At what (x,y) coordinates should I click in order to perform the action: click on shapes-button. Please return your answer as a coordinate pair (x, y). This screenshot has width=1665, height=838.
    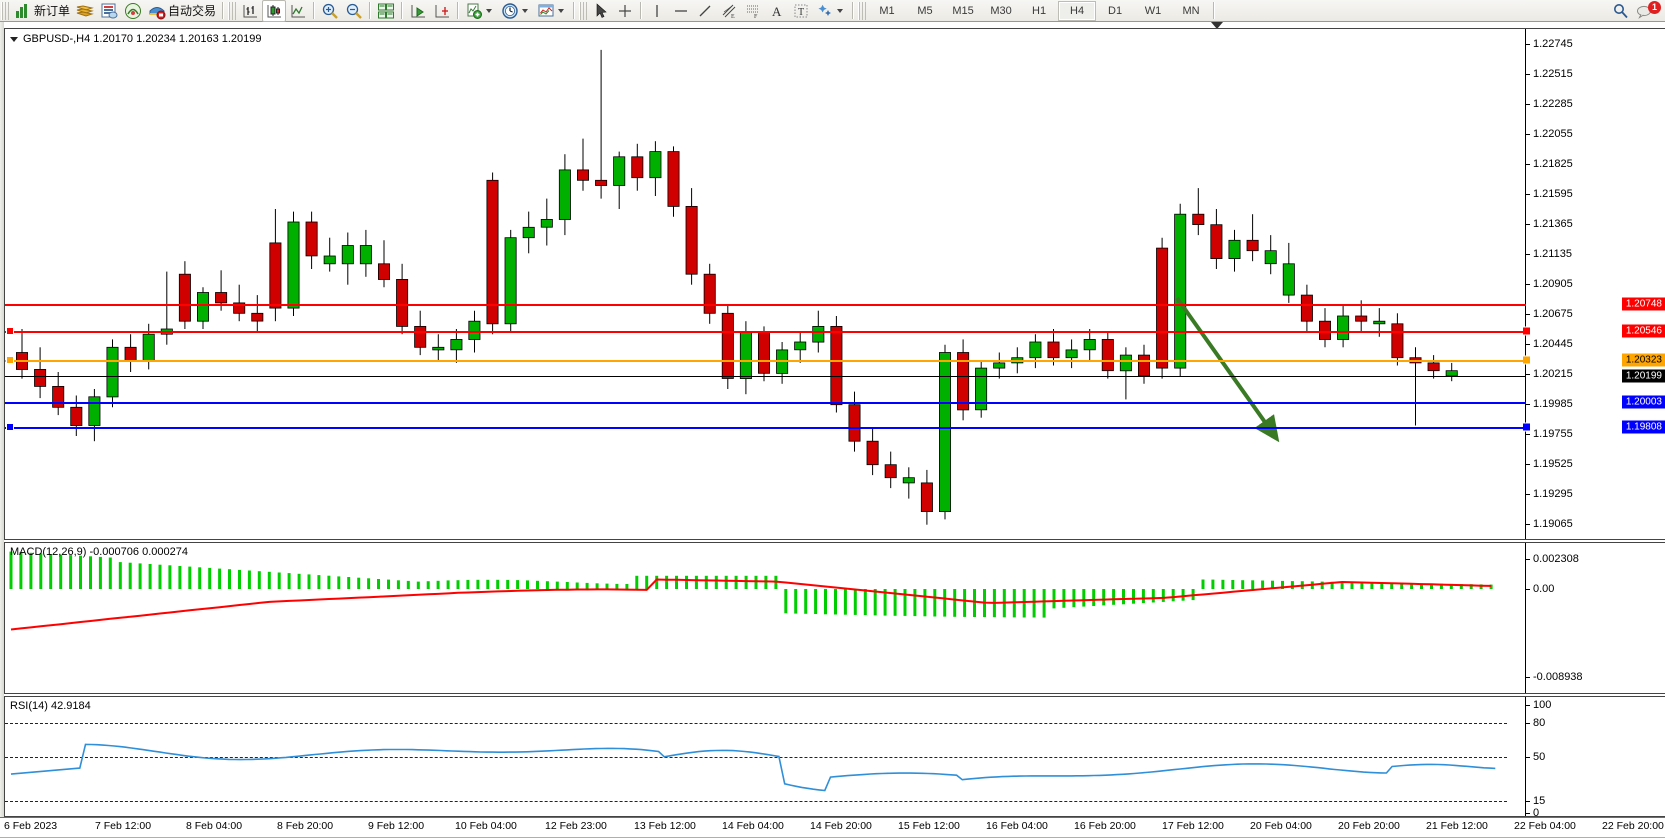
    Looking at the image, I should click on (831, 11).